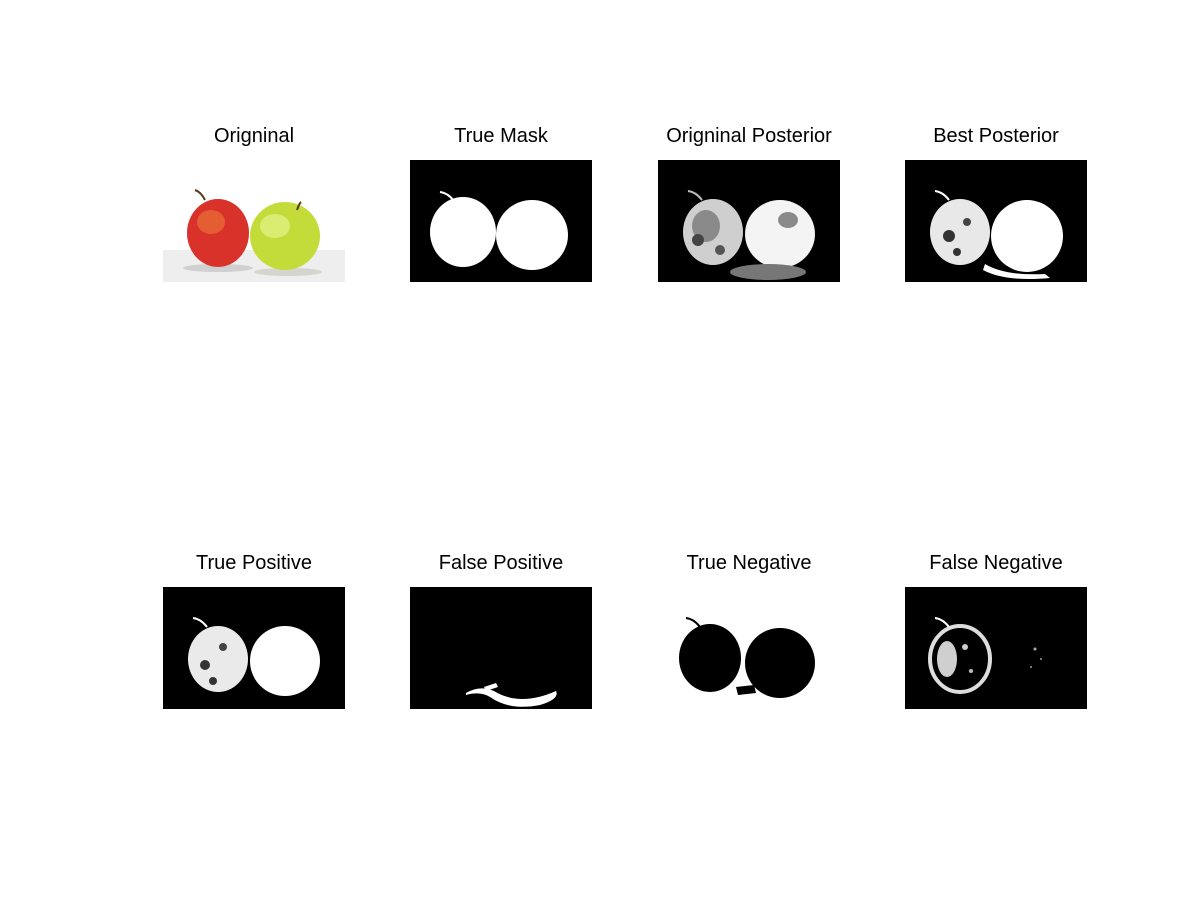  I want to click on panel-title: True Mask, so click(501, 136).